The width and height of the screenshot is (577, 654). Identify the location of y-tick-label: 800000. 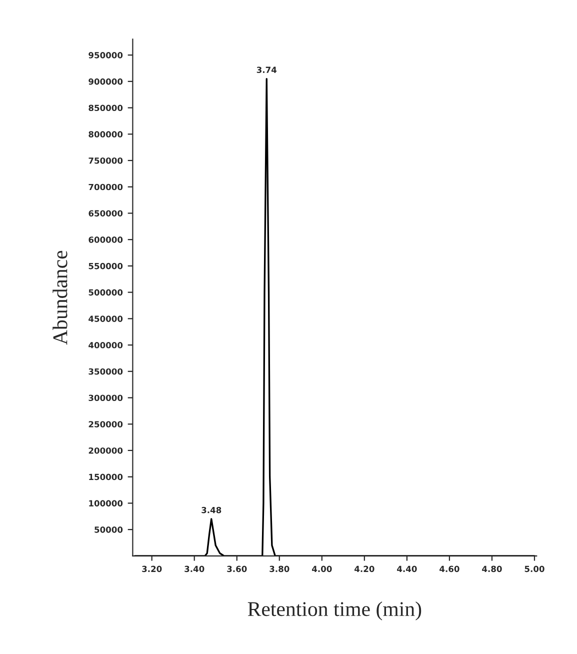
(105, 134).